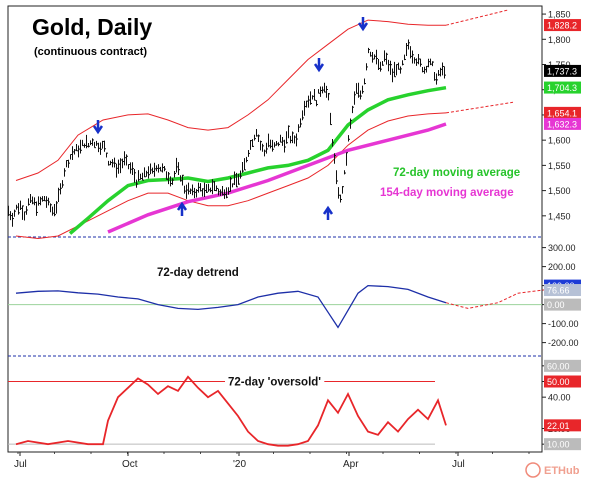 The width and height of the screenshot is (593, 487). I want to click on ma154-line, so click(277, 178).